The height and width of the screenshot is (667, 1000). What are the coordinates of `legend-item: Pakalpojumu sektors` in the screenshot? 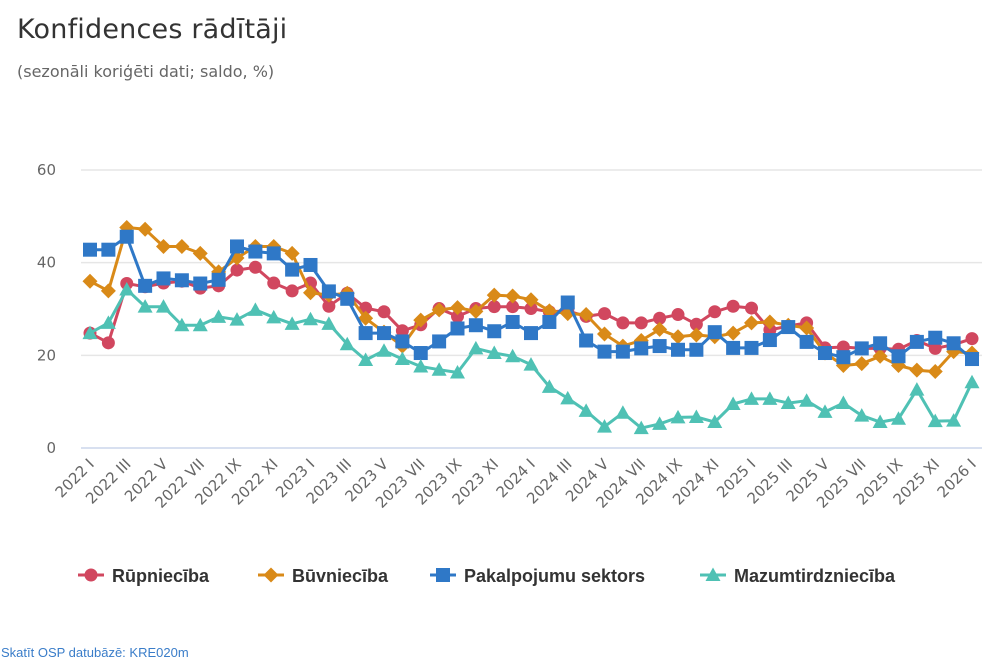 It's located at (537, 576).